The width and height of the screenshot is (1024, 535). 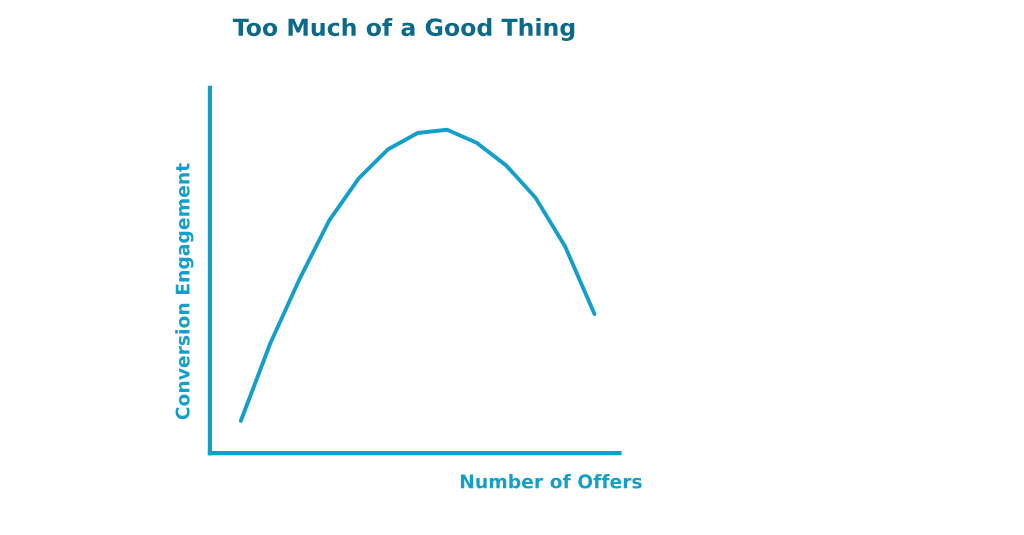 What do you see at coordinates (403, 29) in the screenshot?
I see `chart-title: Too Much of a Good Thing` at bounding box center [403, 29].